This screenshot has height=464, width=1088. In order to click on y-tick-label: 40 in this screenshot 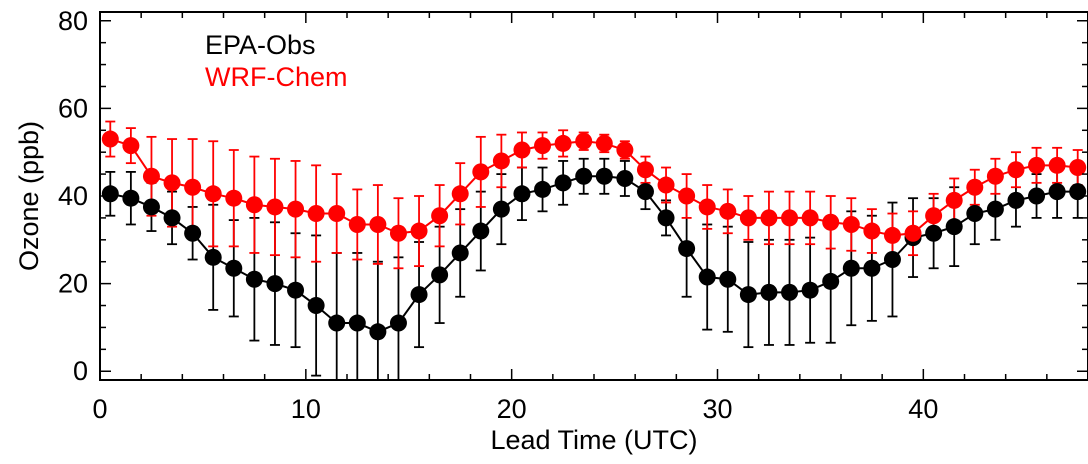, I will do `click(73, 196)`.